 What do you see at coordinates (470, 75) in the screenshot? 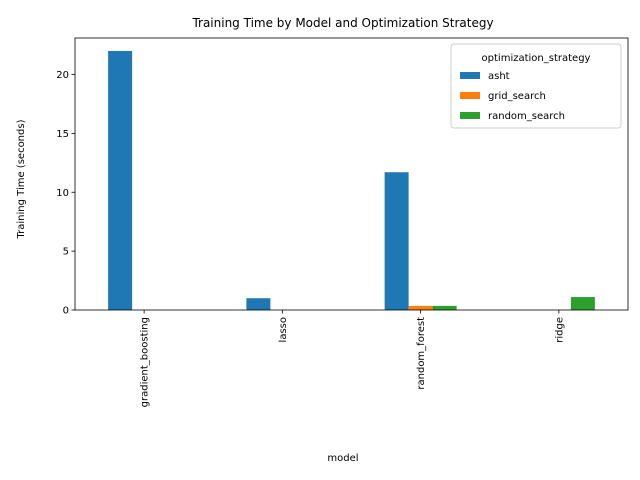
I see `legend-swatch-asht` at bounding box center [470, 75].